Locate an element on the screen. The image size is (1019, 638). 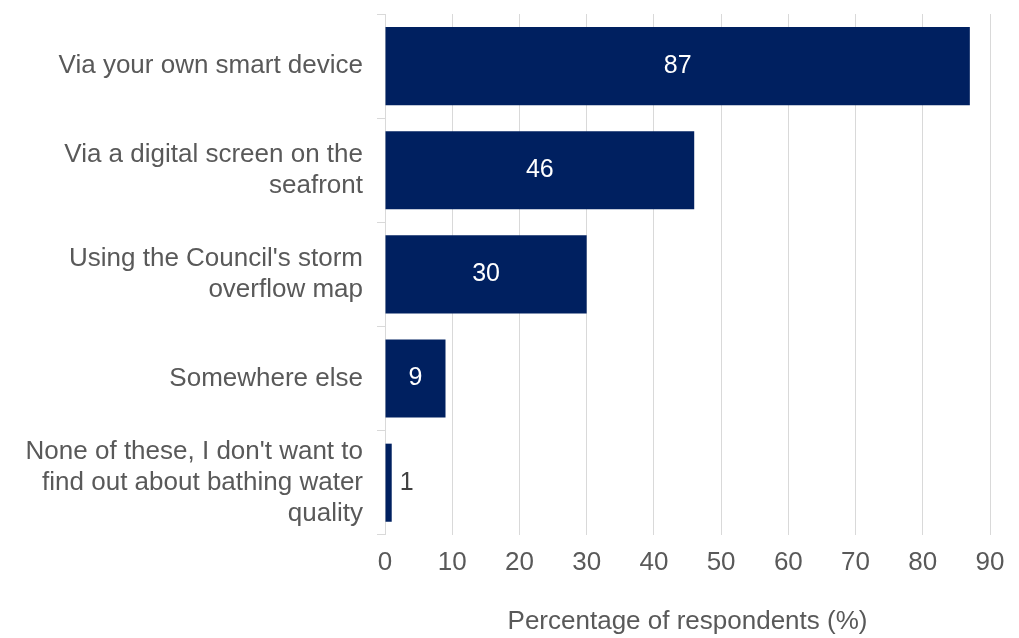
x-axis-title: Percentage of respondents (%) is located at coordinates (687, 619).